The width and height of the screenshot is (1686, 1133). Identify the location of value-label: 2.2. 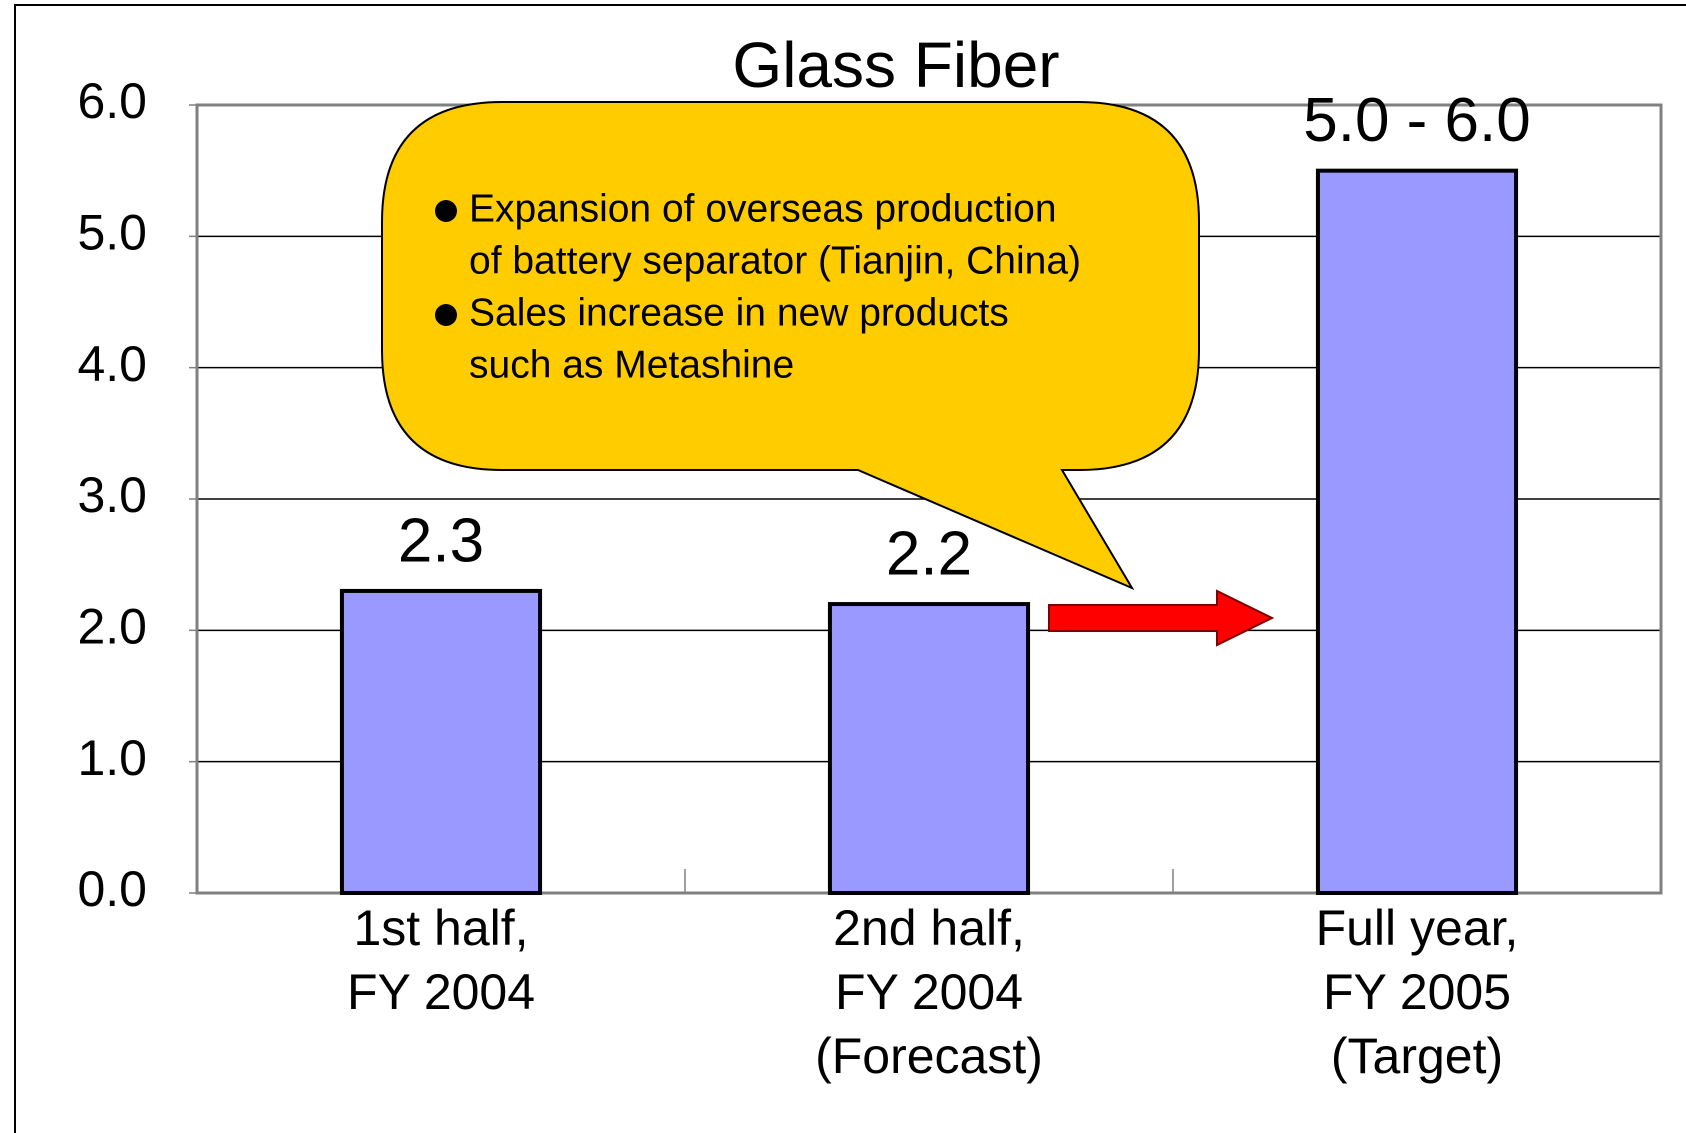
(929, 553).